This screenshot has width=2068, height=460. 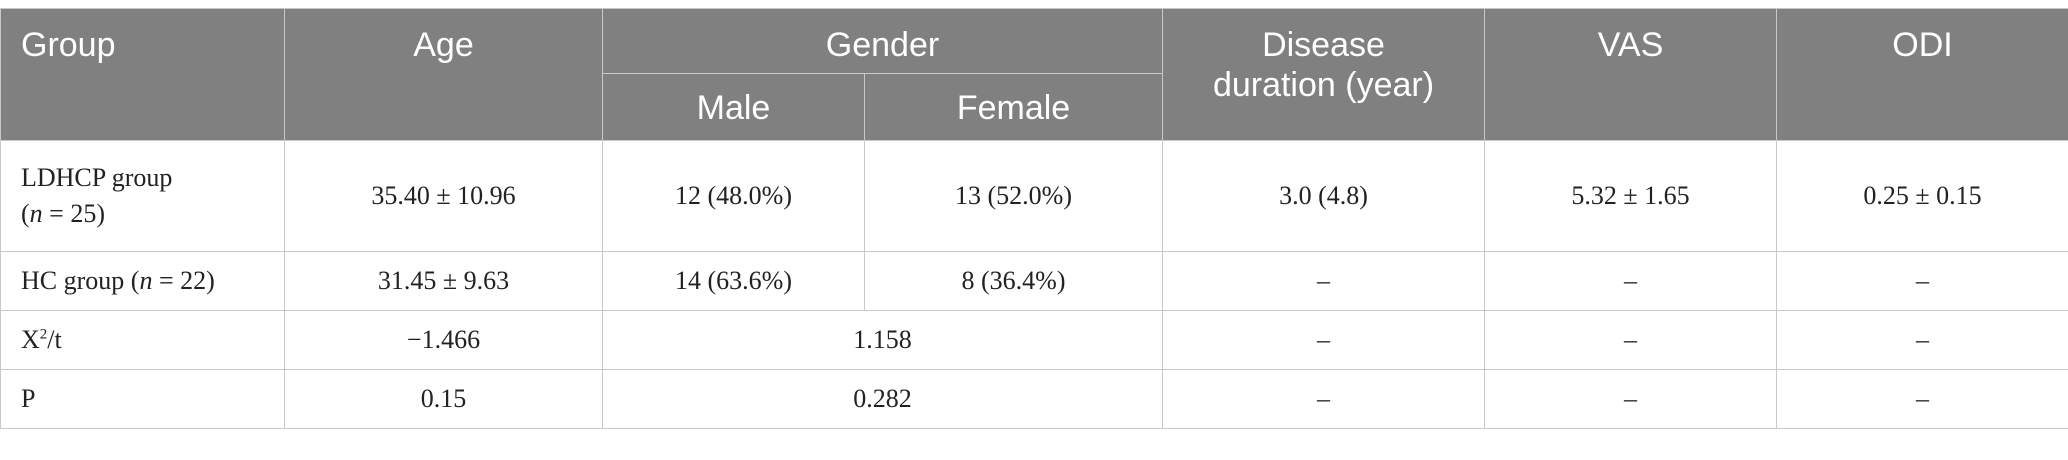 What do you see at coordinates (1922, 196) in the screenshot?
I see `cell-odi-ldhcp: 0.25 ± 0.15` at bounding box center [1922, 196].